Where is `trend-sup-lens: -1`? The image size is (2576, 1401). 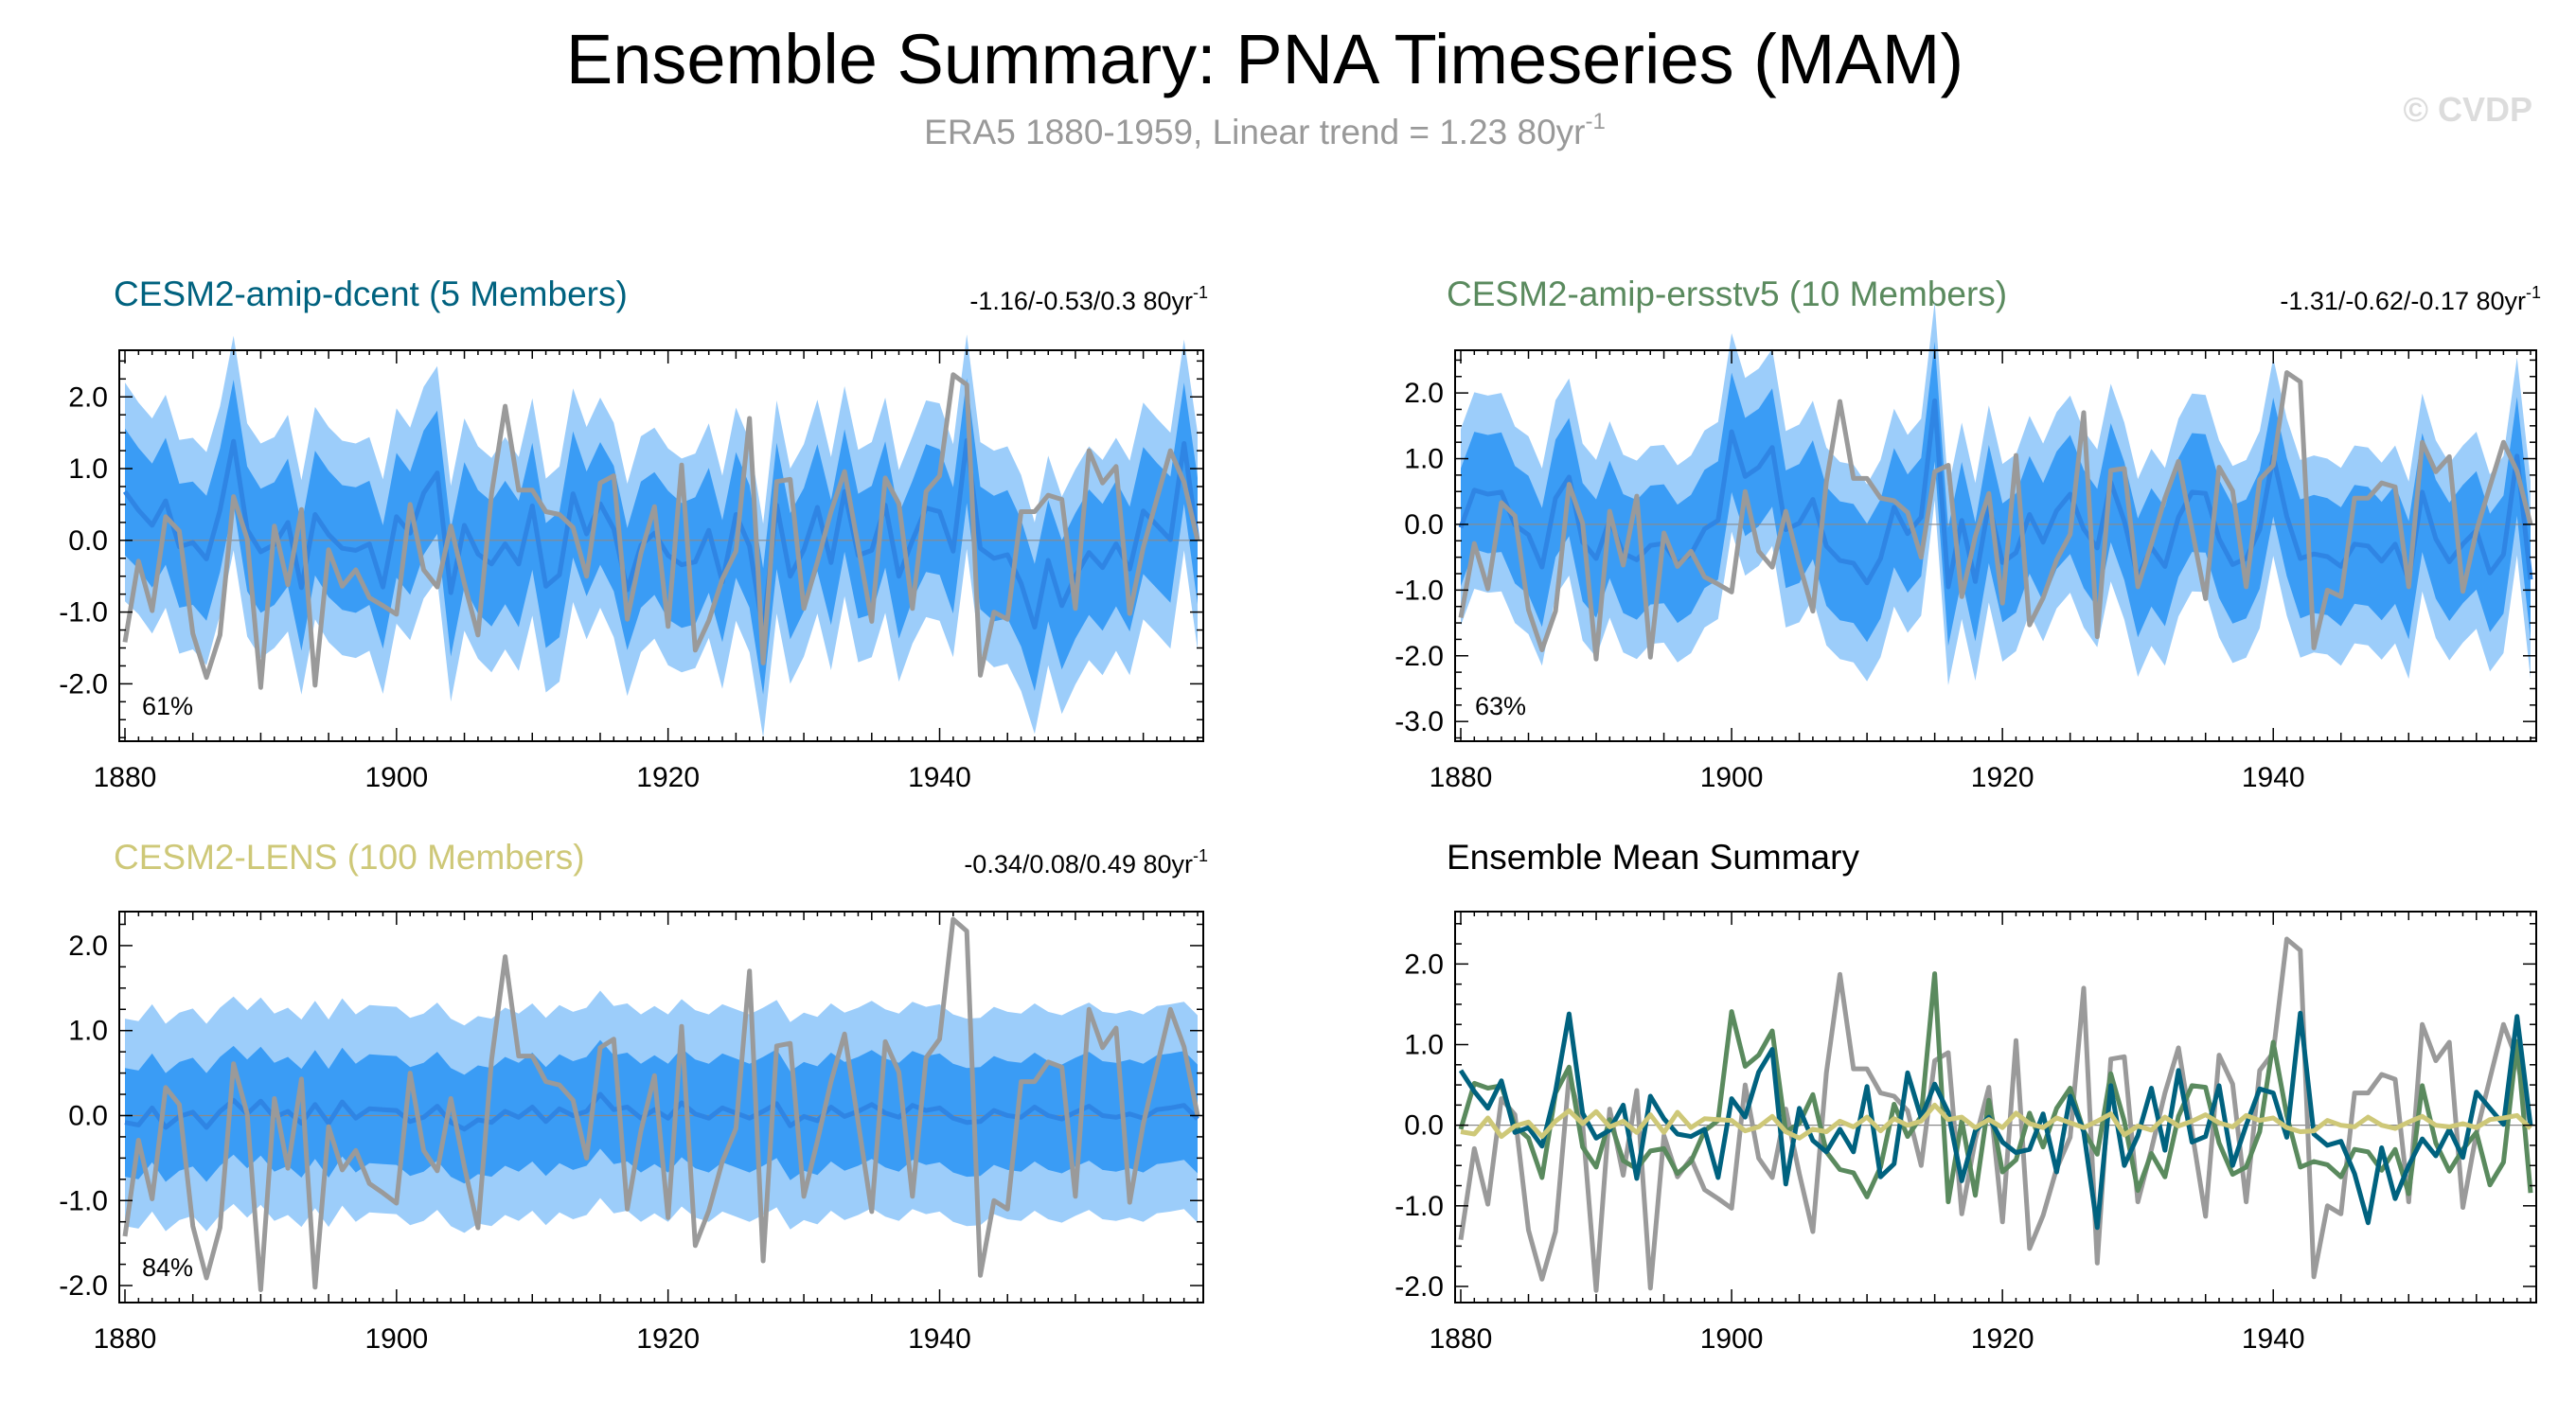 trend-sup-lens: -1 is located at coordinates (1201, 855).